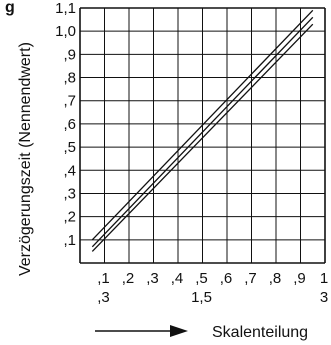  Describe the element at coordinates (103, 297) in the screenshot. I see `x-tick-label-secondary: ,3` at that location.